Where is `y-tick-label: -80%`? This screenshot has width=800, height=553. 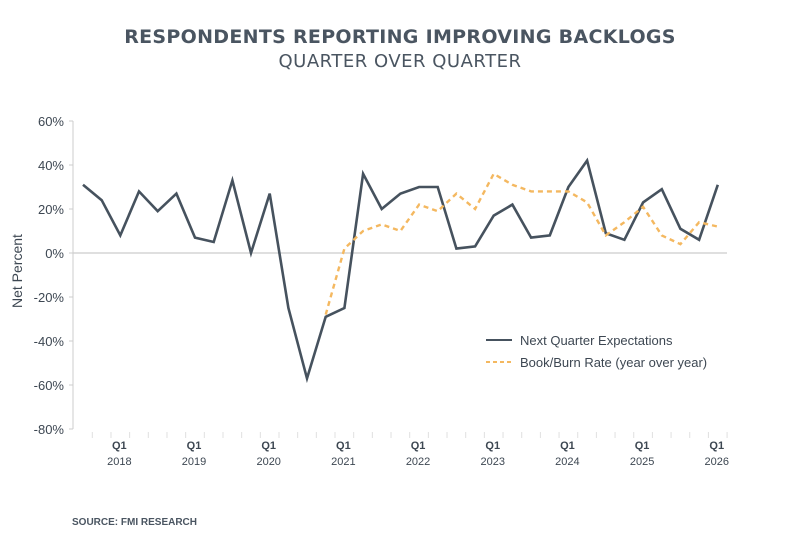 y-tick-label: -80% is located at coordinates (49, 429).